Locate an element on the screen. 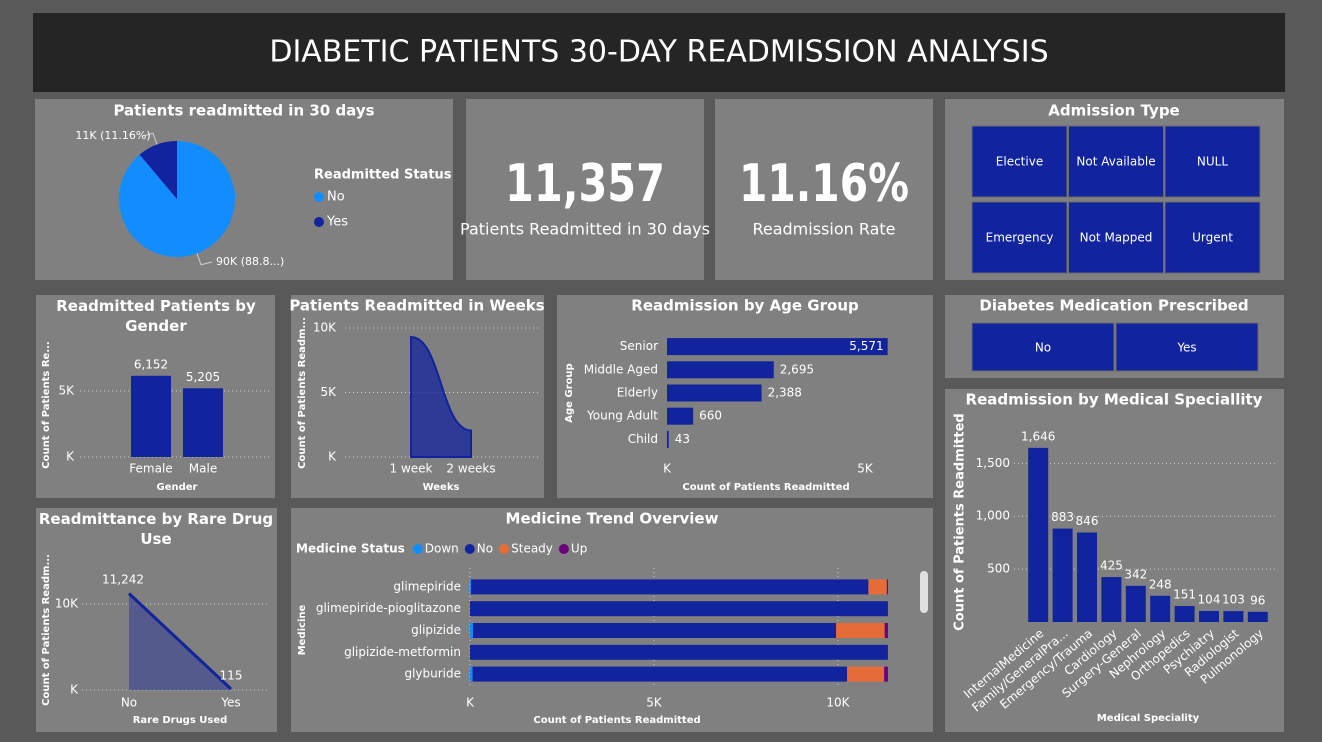  data-label: 96 is located at coordinates (1257, 600).